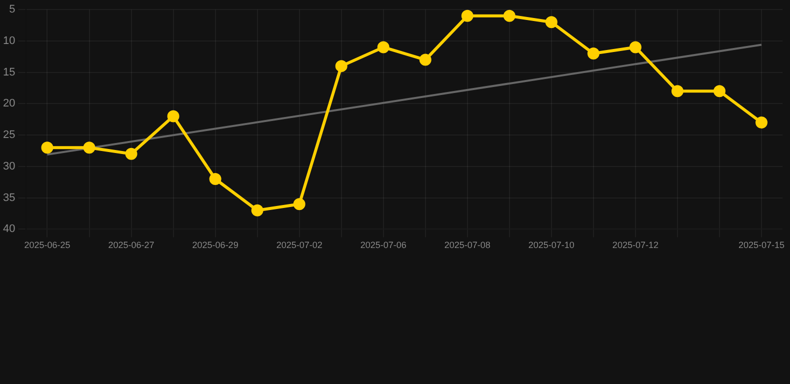  I want to click on x-tick-label: 2025-07-12, so click(635, 245).